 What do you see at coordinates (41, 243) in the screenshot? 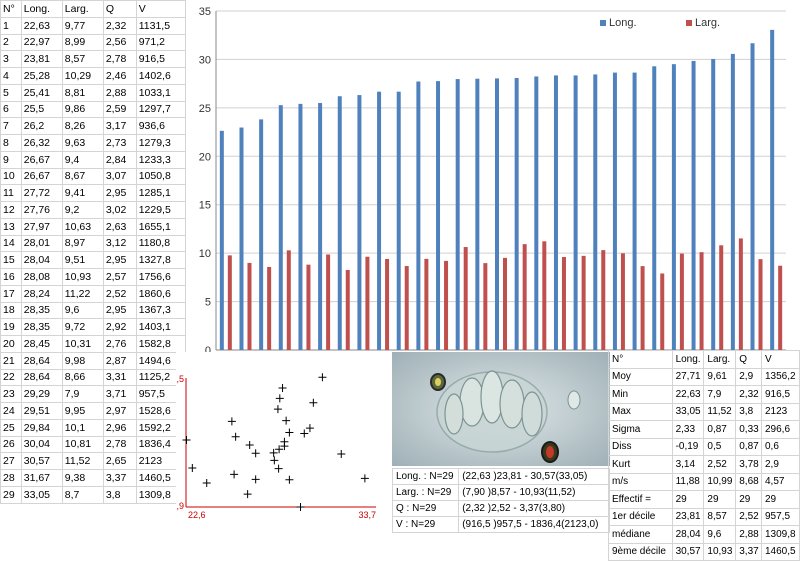
I see `table-cell: 28,01` at bounding box center [41, 243].